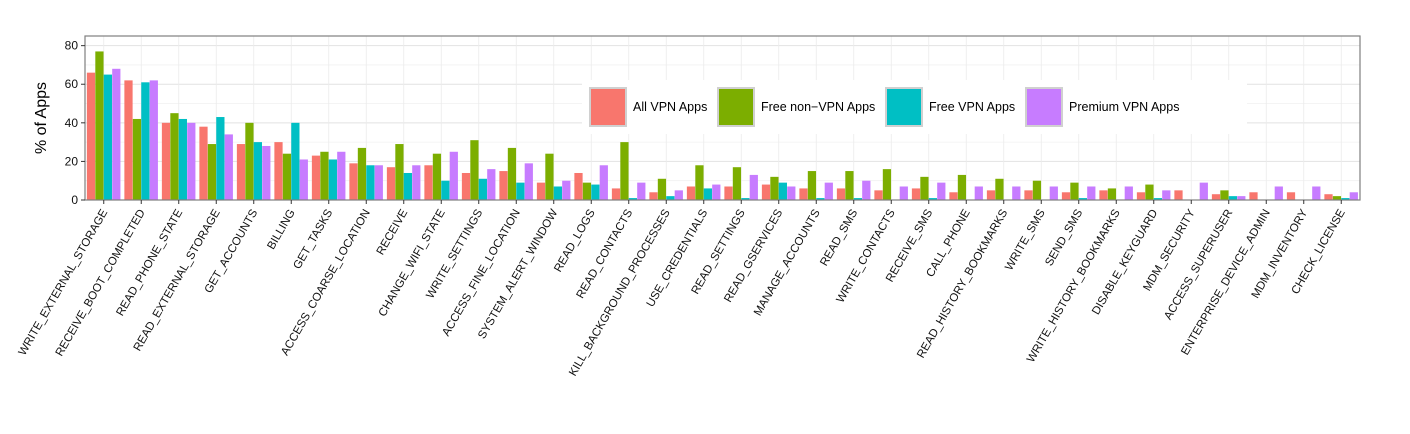 Image resolution: width=1410 pixels, height=434 pixels. I want to click on x-tick-label: DISABLE_KEYGUARD, so click(1125, 263).